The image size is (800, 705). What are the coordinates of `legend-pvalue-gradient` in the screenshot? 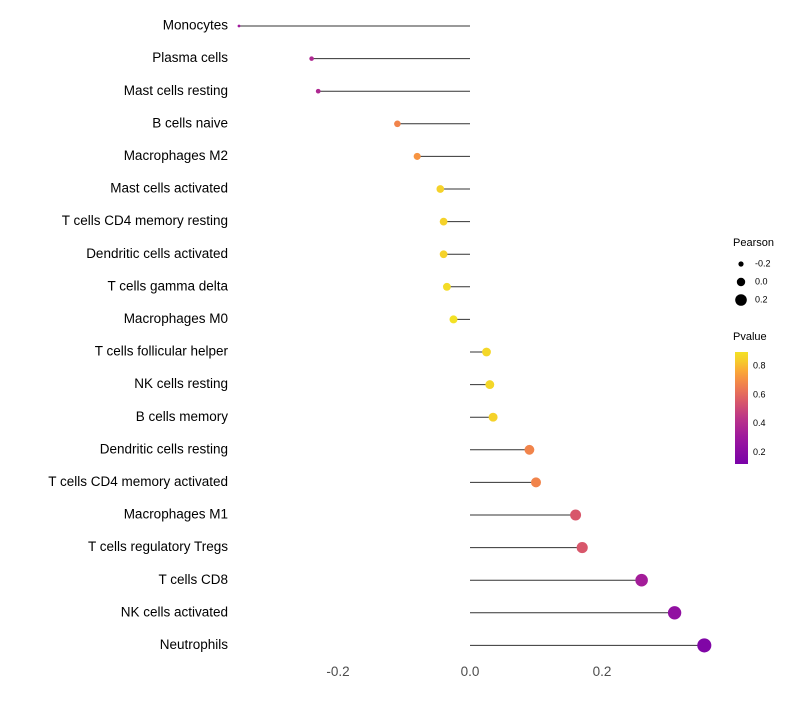 It's located at (741, 408).